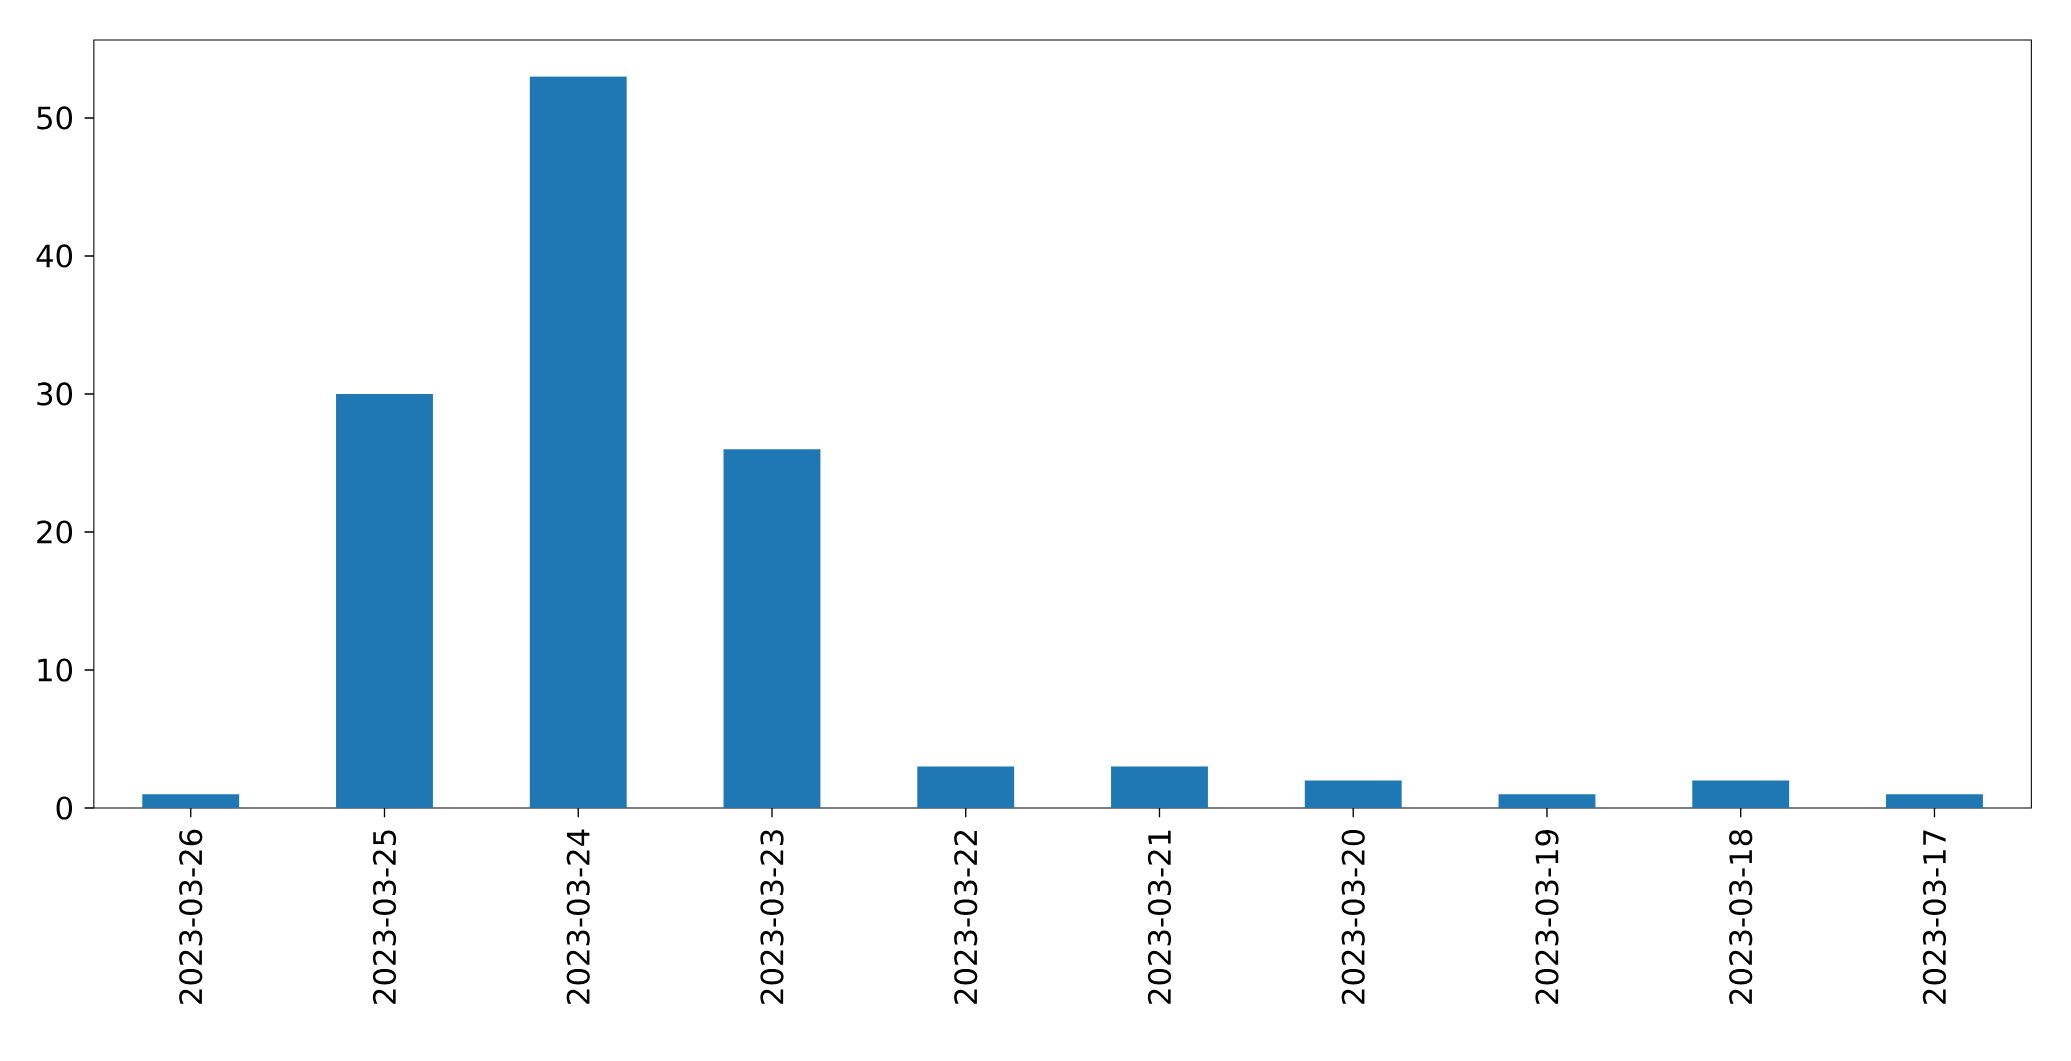 This screenshot has height=1061, width=2071. I want to click on x-tick-label: 2023-03-19, so click(1547, 917).